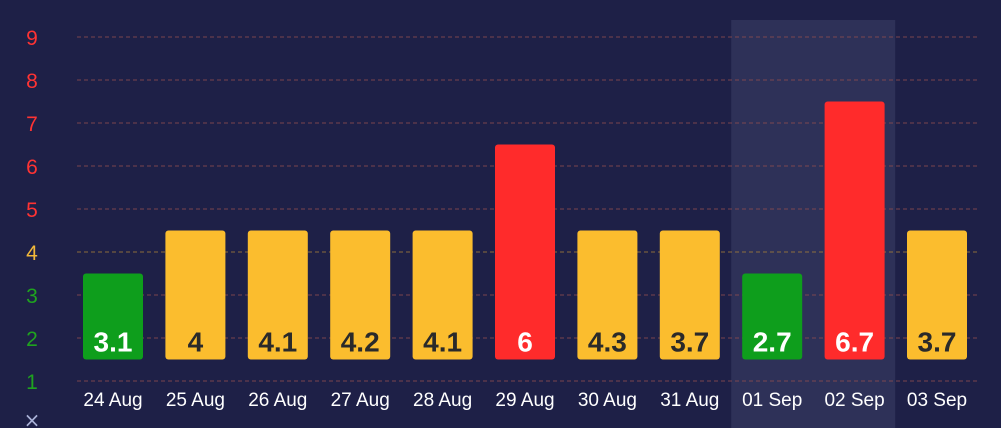  Describe the element at coordinates (32, 253) in the screenshot. I see `y-tick-label: 4` at that location.